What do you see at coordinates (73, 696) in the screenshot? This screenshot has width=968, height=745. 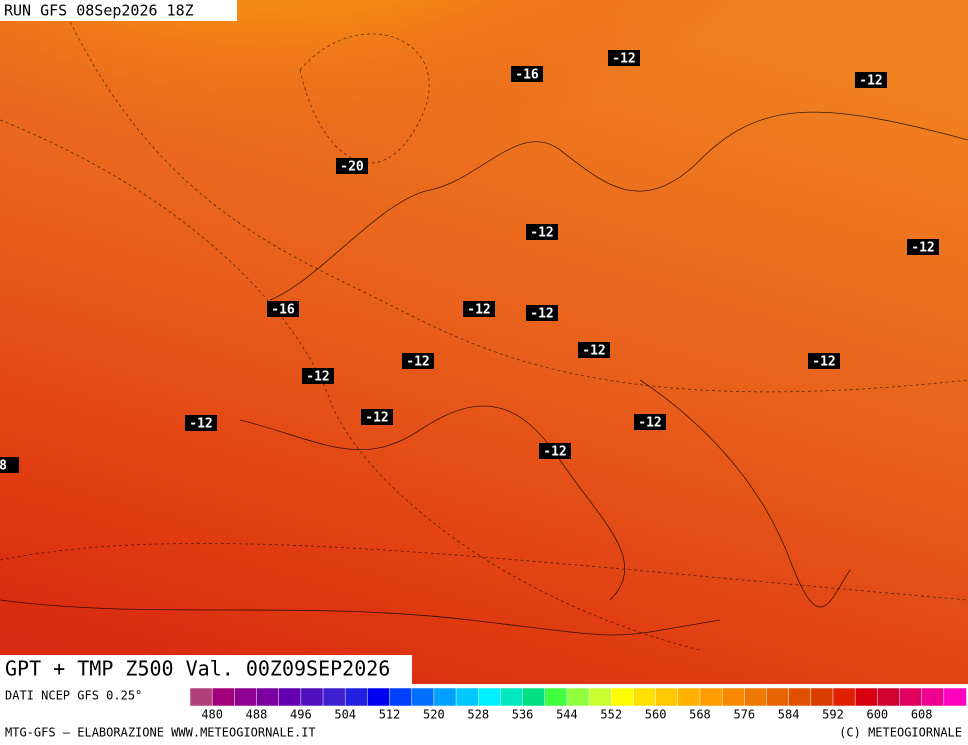 I see `data-source: DATI NCEP GFS 0.25°` at bounding box center [73, 696].